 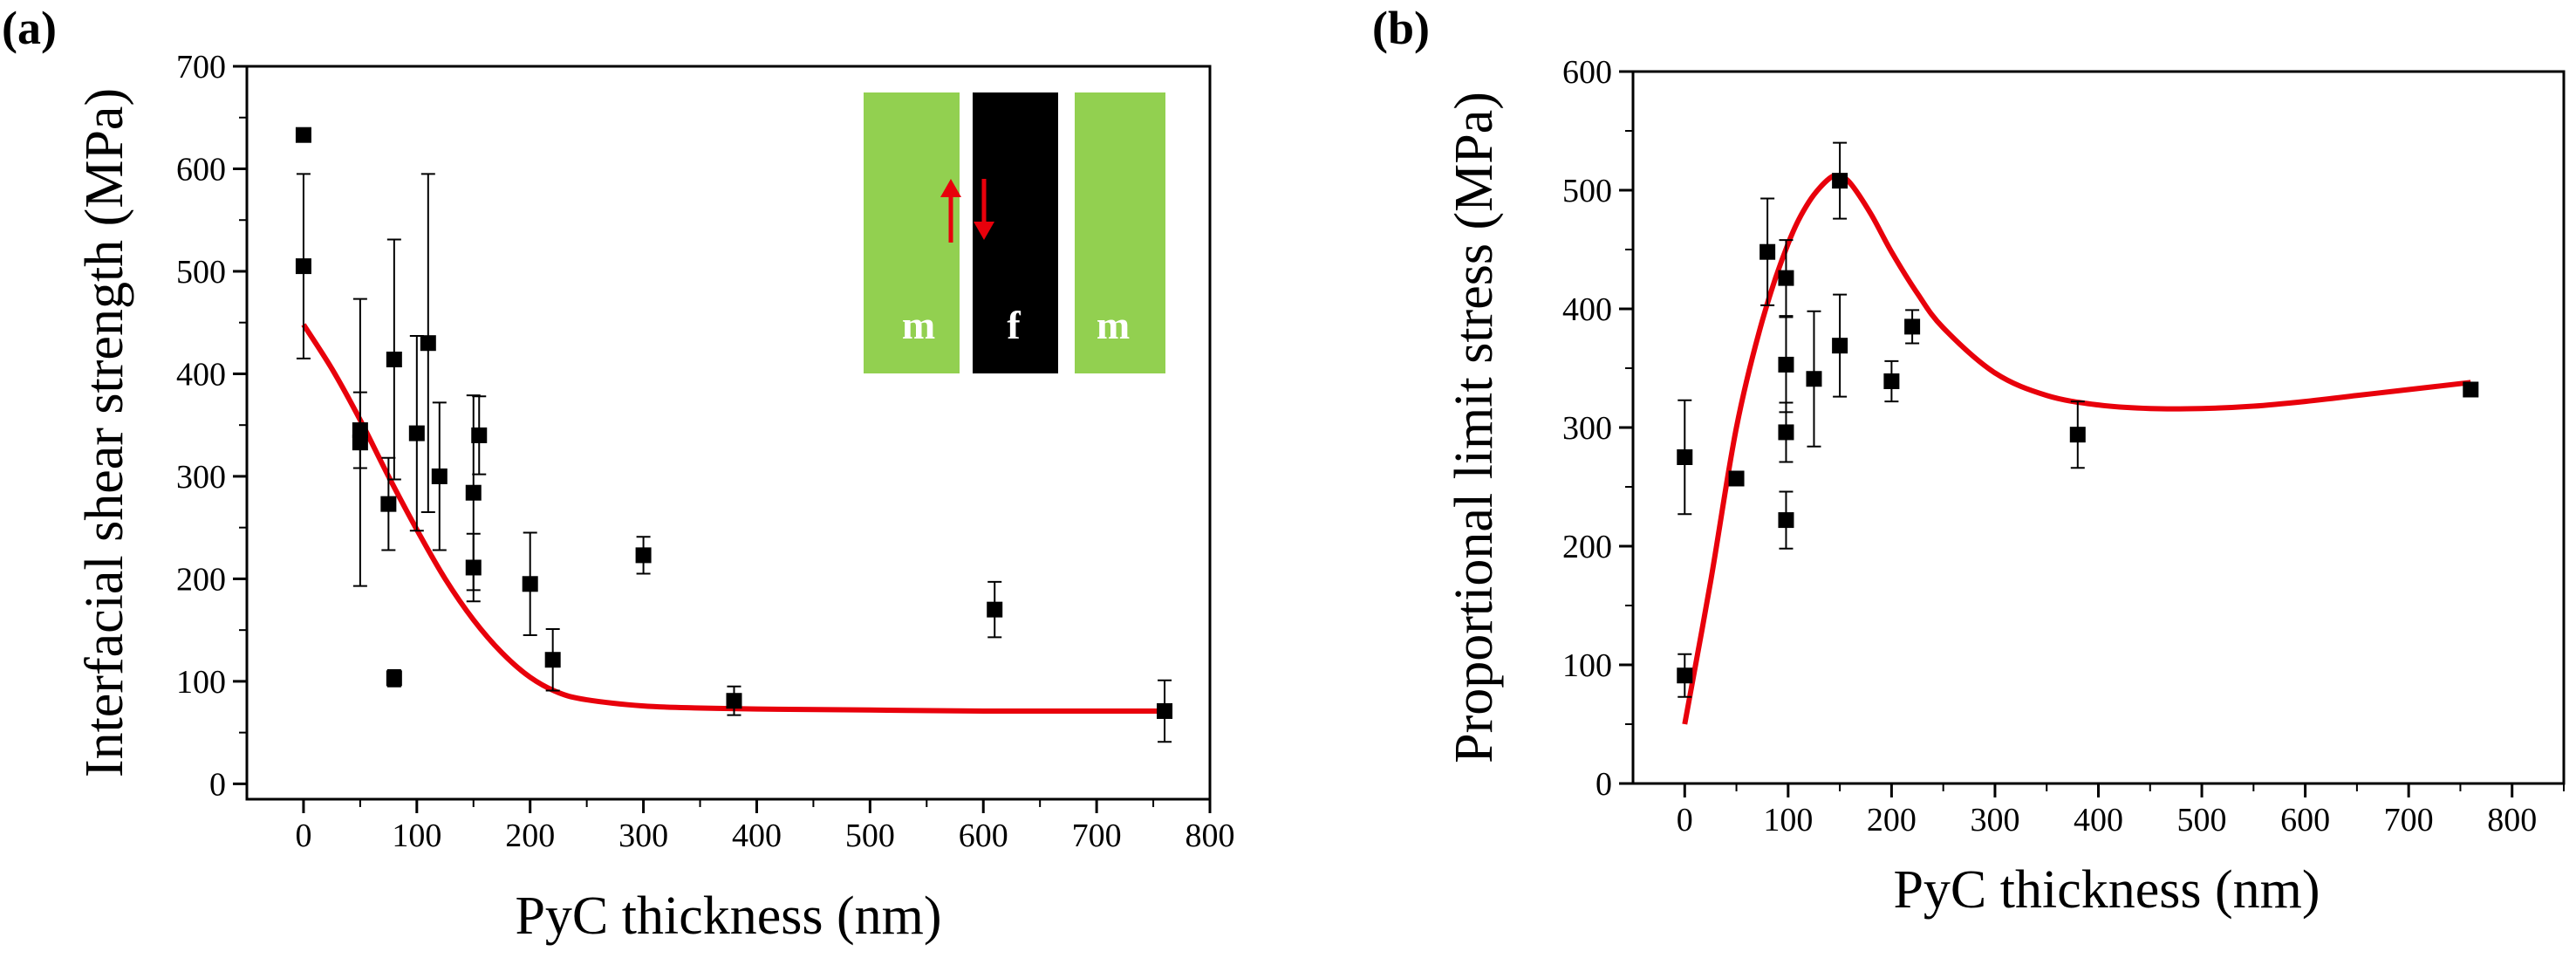 What do you see at coordinates (1014, 325) in the screenshot?
I see `inset-label-fiber: f` at bounding box center [1014, 325].